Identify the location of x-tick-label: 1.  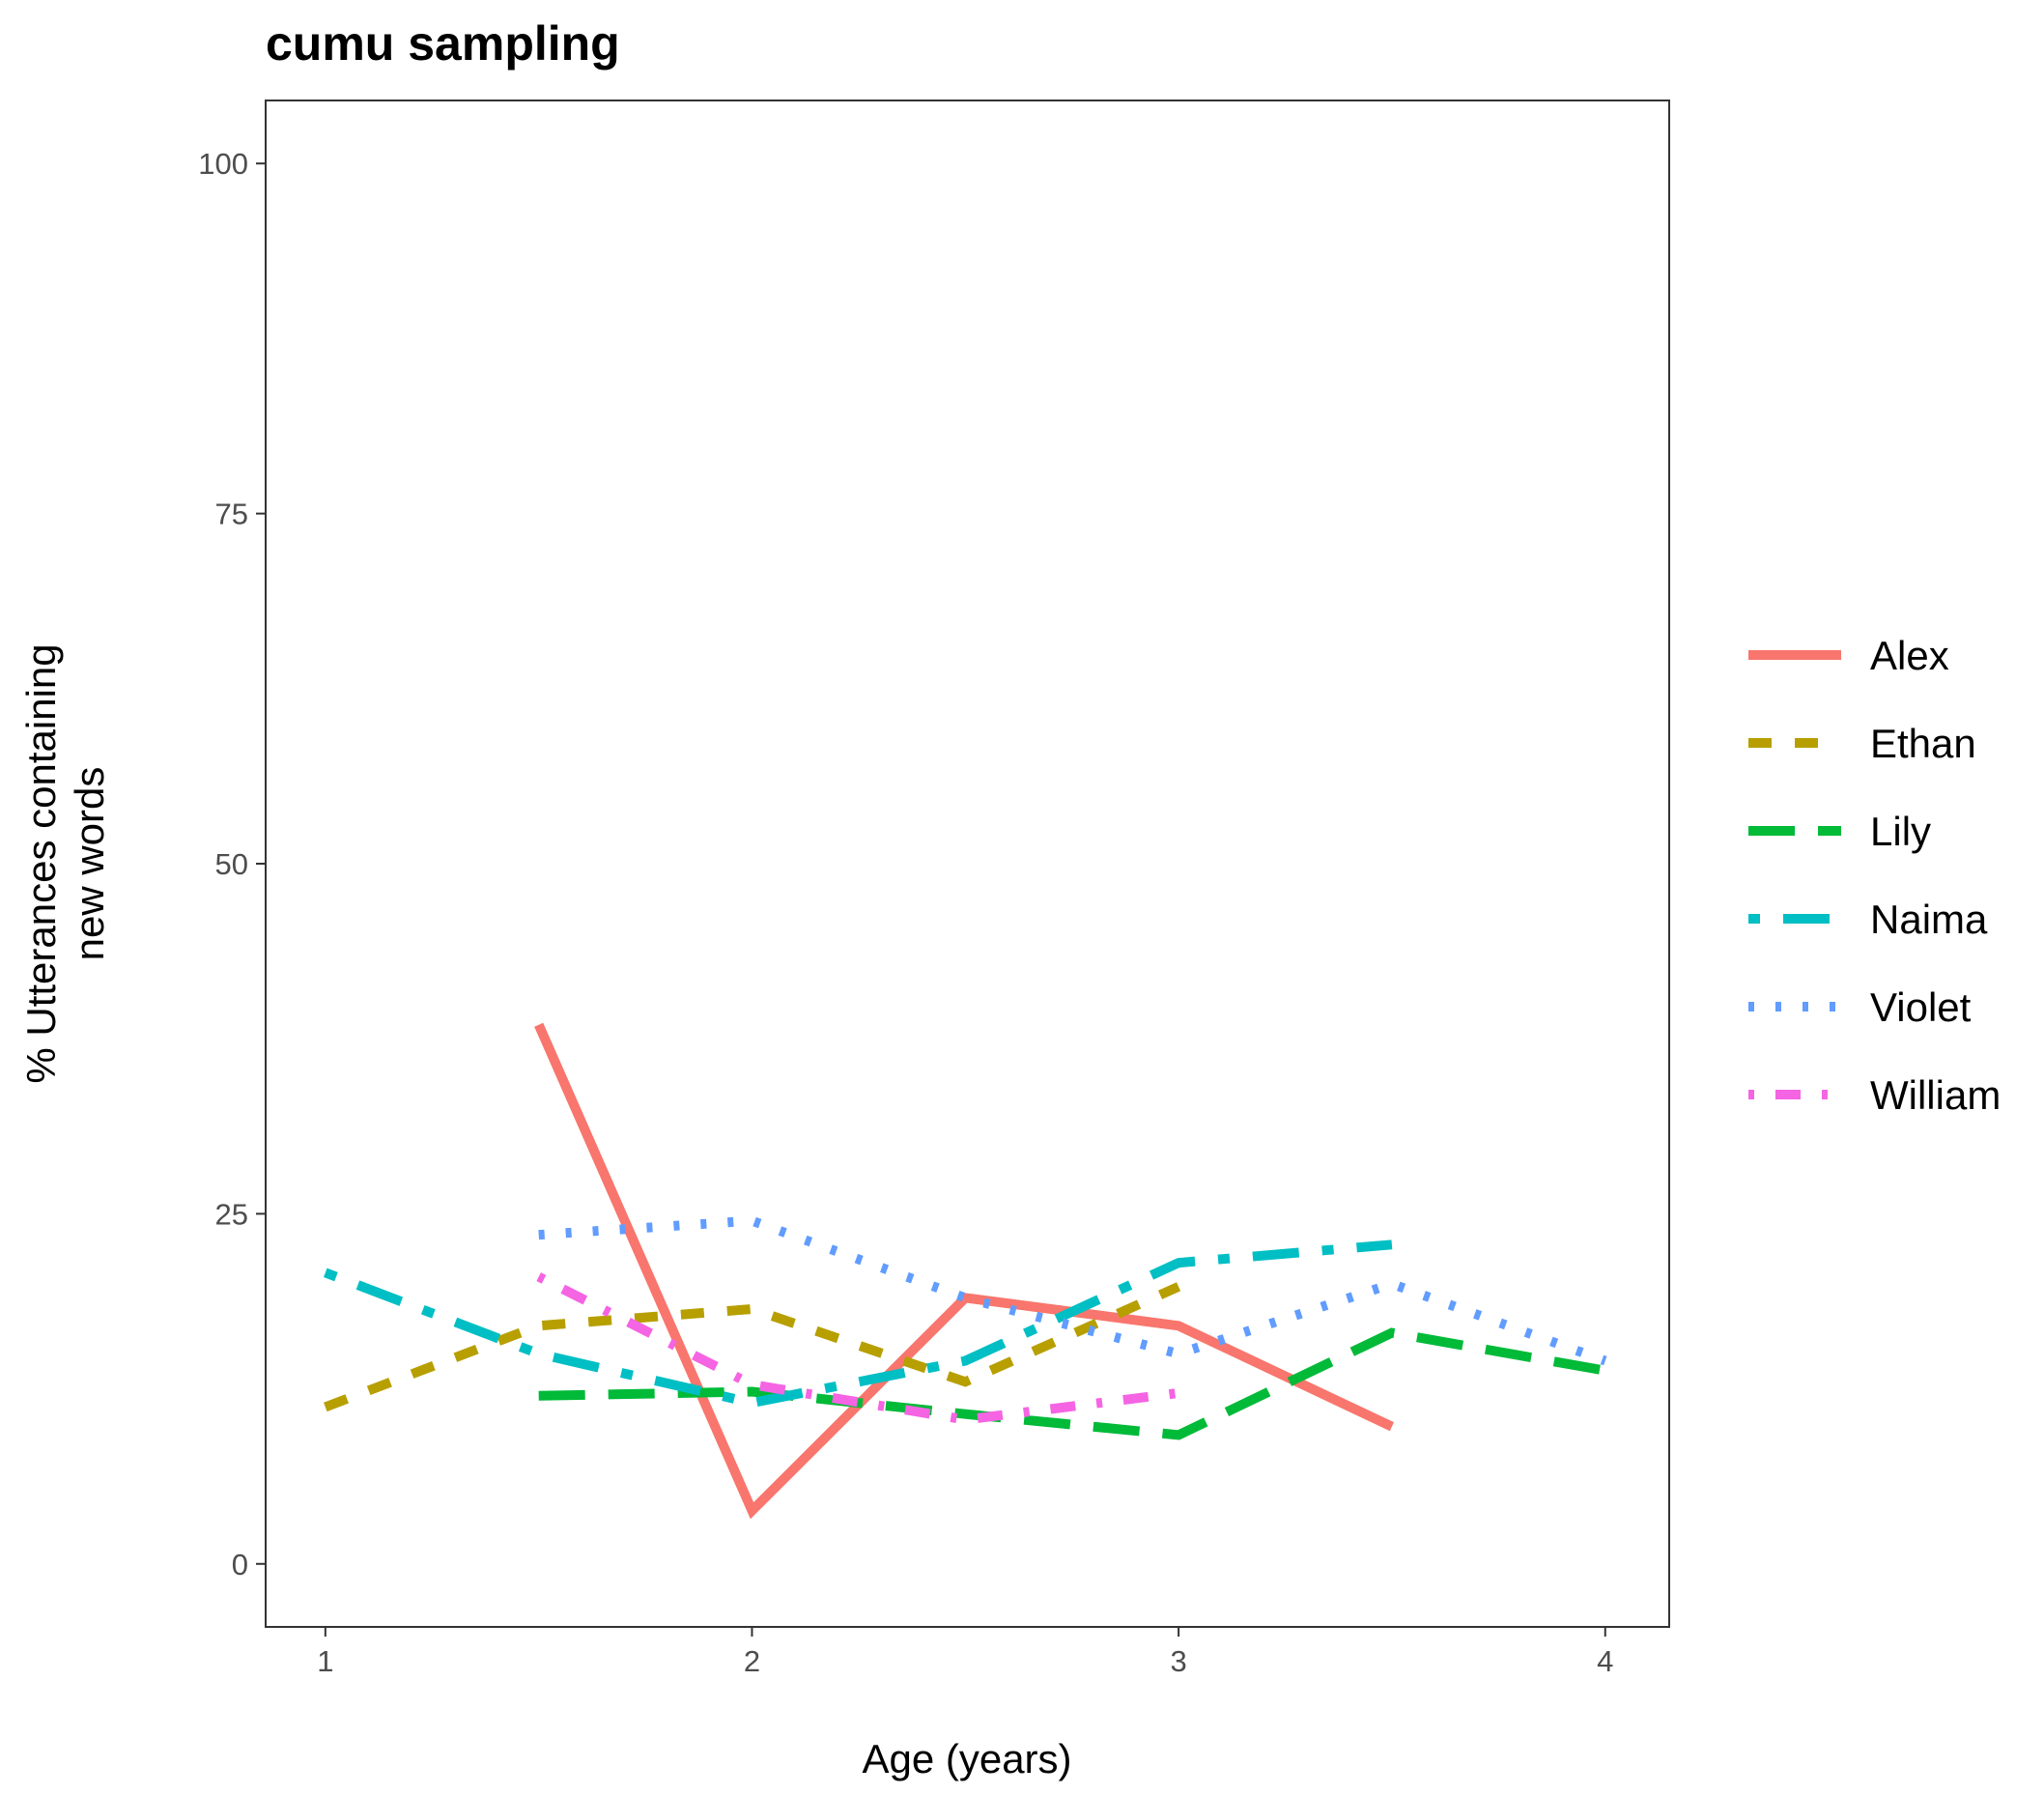
(325, 1661).